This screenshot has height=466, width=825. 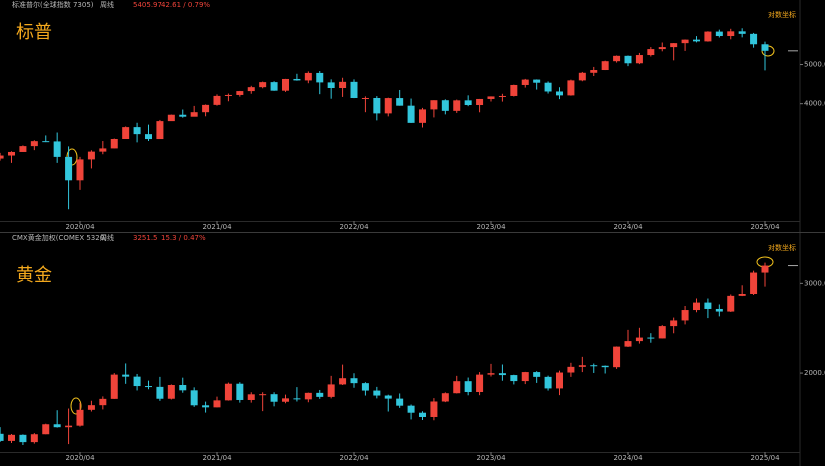 What do you see at coordinates (147, 5) in the screenshot?
I see `last-price: 5405.97` at bounding box center [147, 5].